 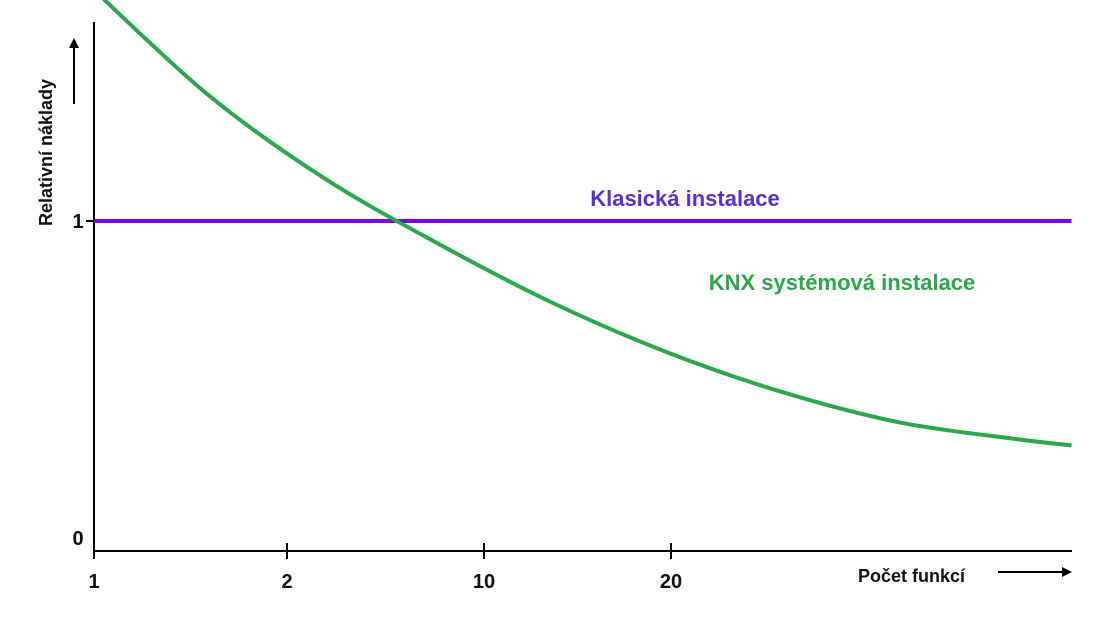 I want to click on x-axis-label: Počet funkcí, so click(x=912, y=576).